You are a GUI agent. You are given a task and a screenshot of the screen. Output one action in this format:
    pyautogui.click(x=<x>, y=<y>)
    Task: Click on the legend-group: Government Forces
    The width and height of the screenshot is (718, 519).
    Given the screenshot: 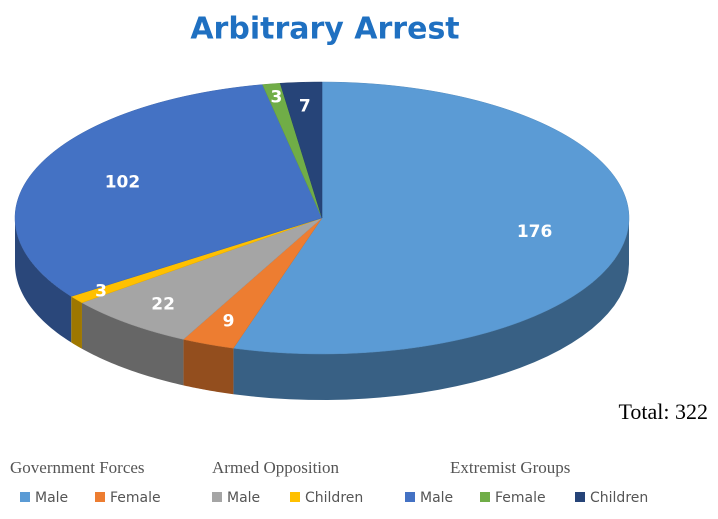 What is the action you would take?
    pyautogui.click(x=77, y=467)
    